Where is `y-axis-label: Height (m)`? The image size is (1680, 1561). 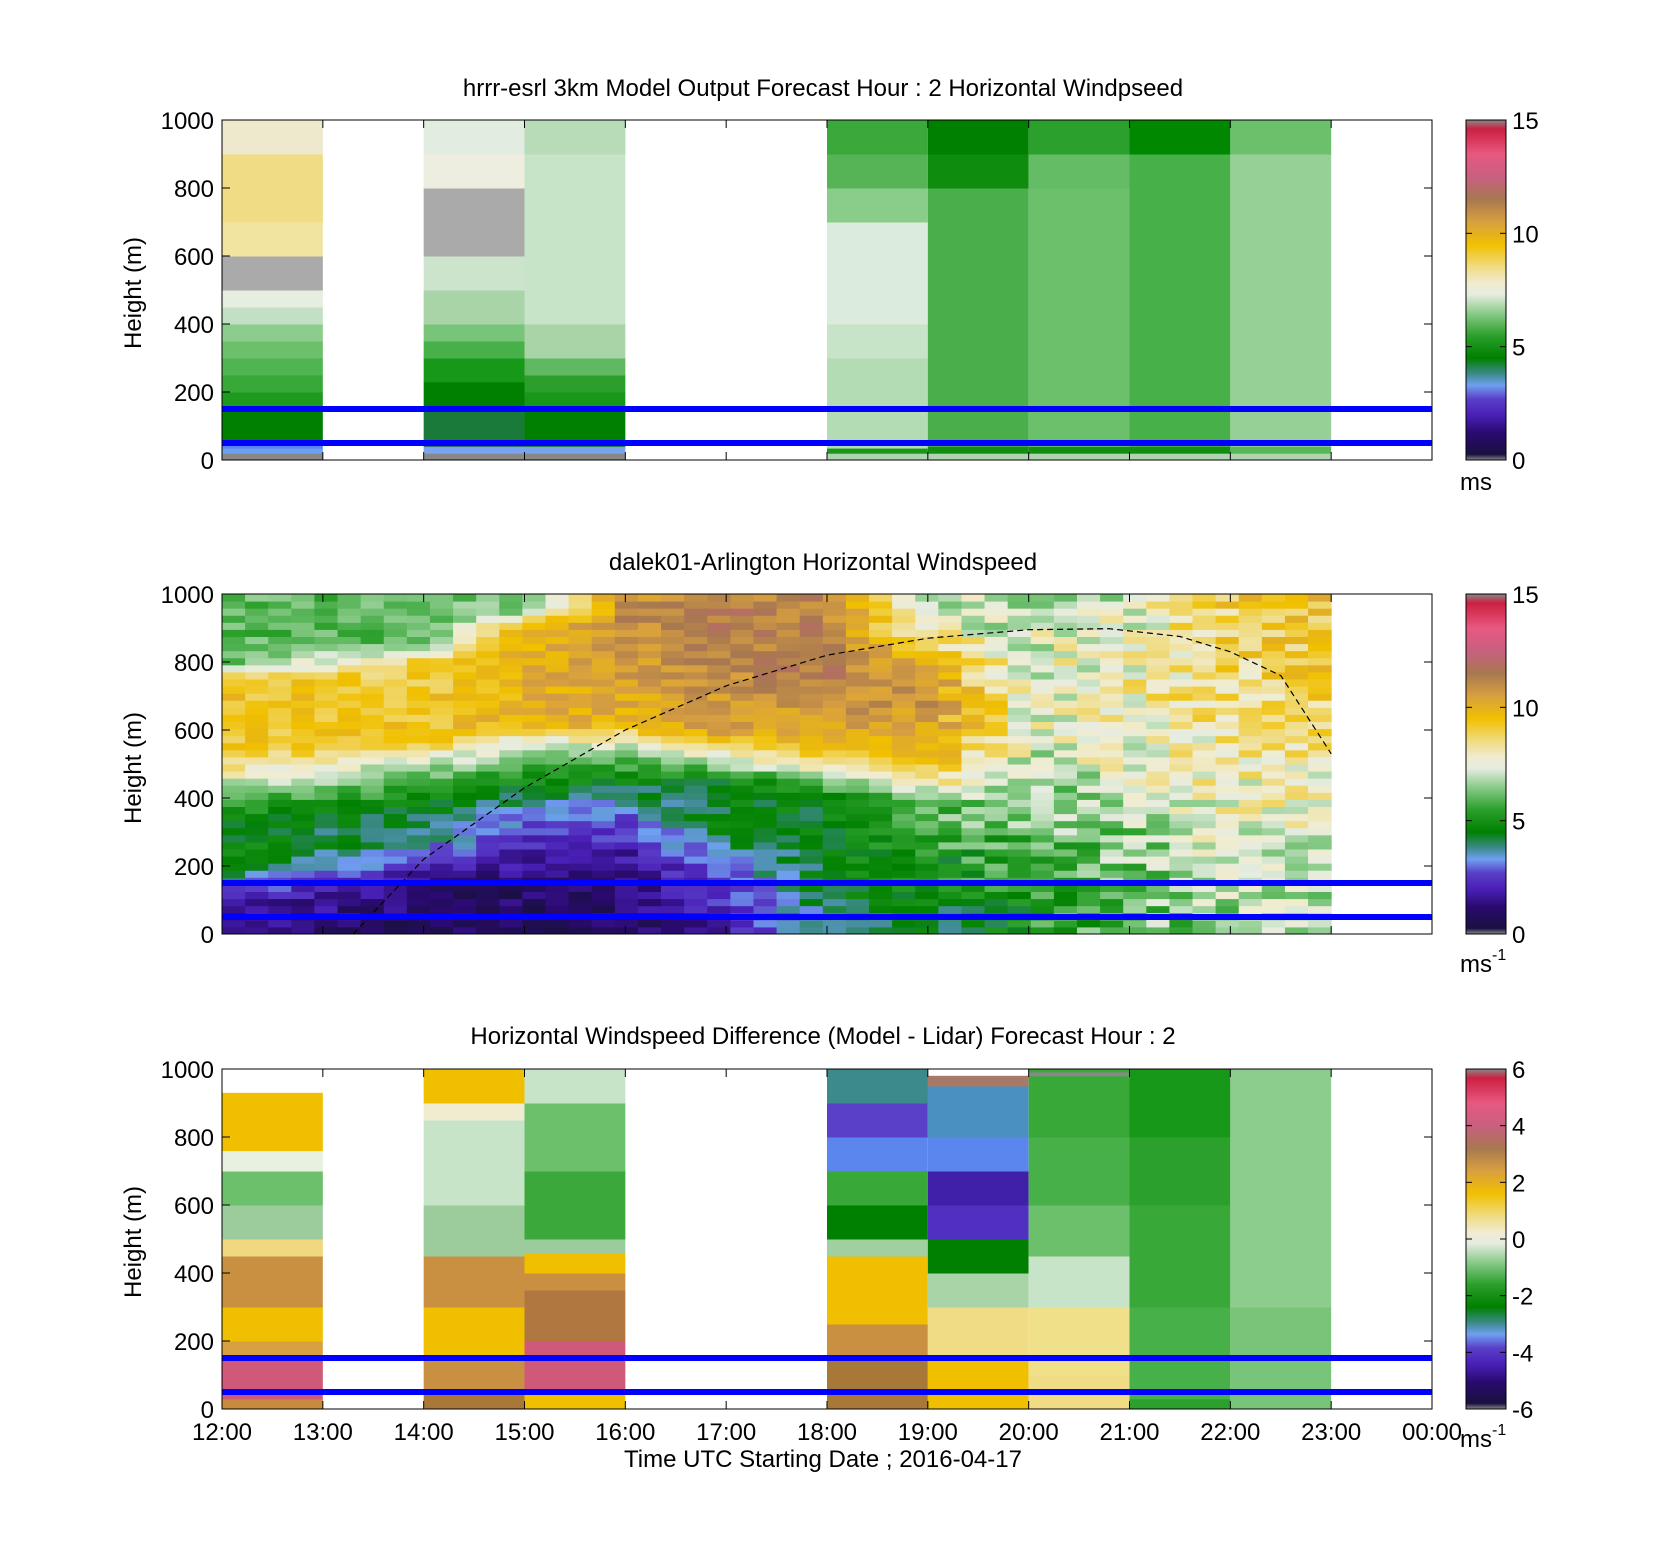
y-axis-label: Height (m) is located at coordinates (133, 768).